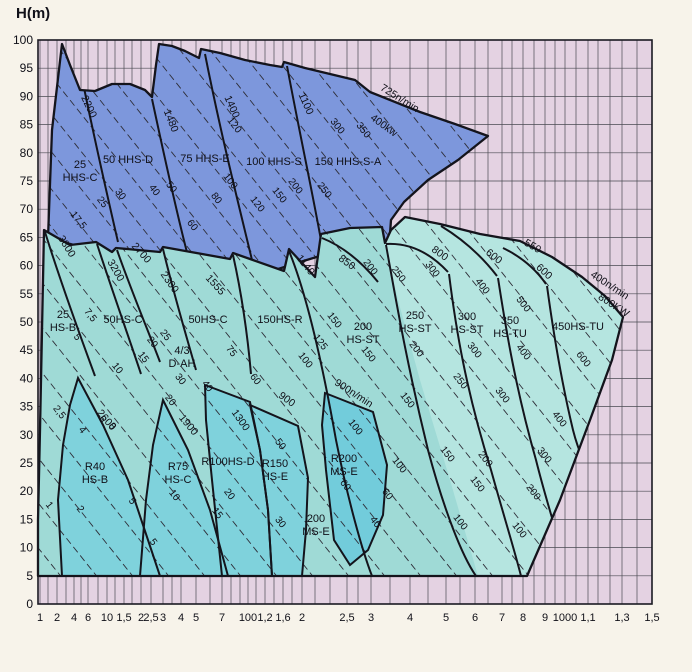  What do you see at coordinates (107, 618) in the screenshot?
I see `x-tick-label: 10` at bounding box center [107, 618].